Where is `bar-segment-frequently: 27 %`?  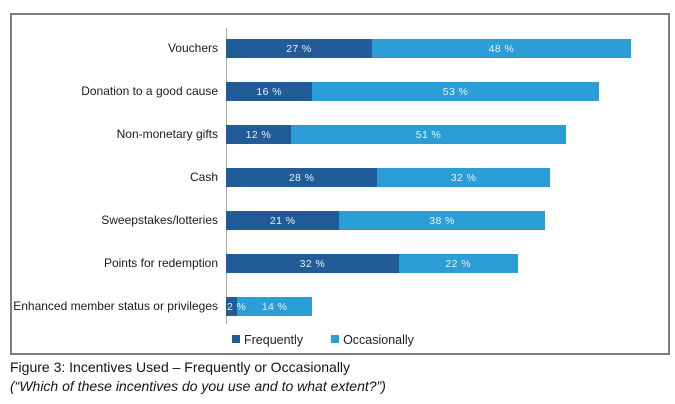
bar-segment-frequently: 27 % is located at coordinates (299, 48).